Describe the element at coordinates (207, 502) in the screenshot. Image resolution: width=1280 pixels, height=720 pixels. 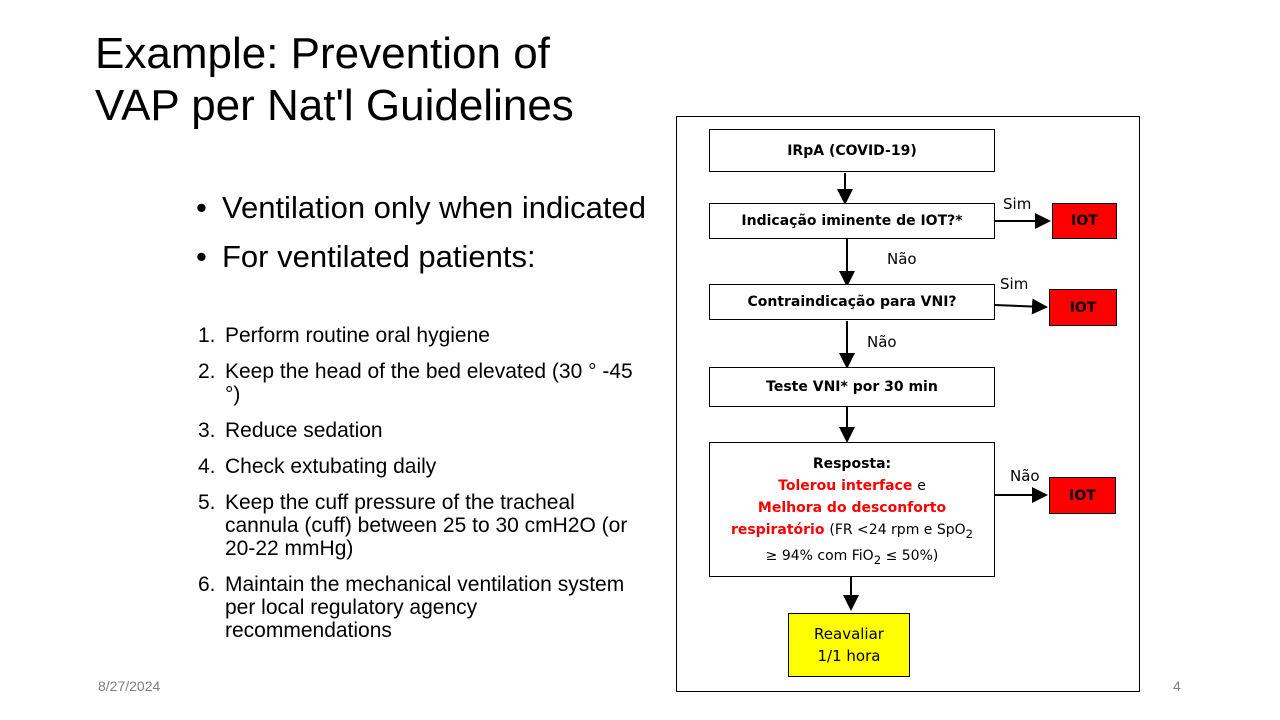
I see `item-number: 5.` at that location.